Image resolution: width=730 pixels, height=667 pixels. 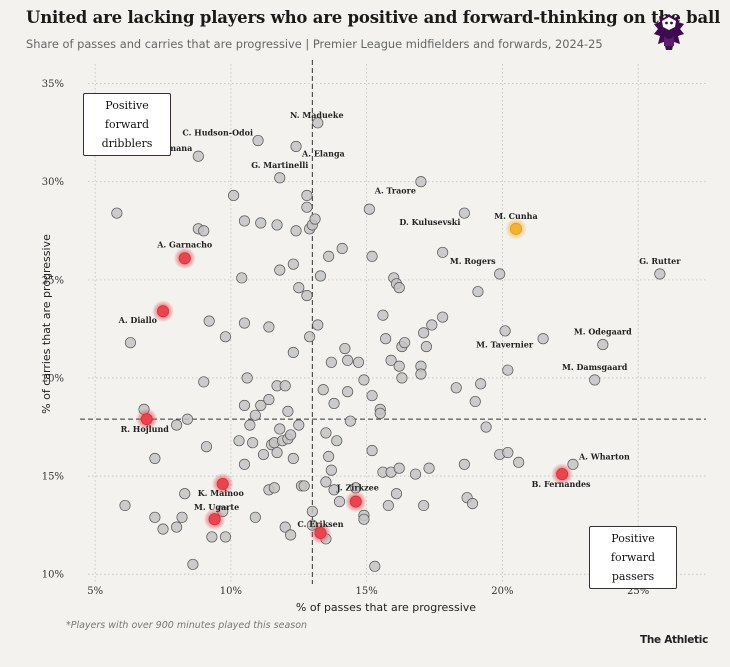 What do you see at coordinates (53, 575) in the screenshot?
I see `y-tick-label: 10%` at bounding box center [53, 575].